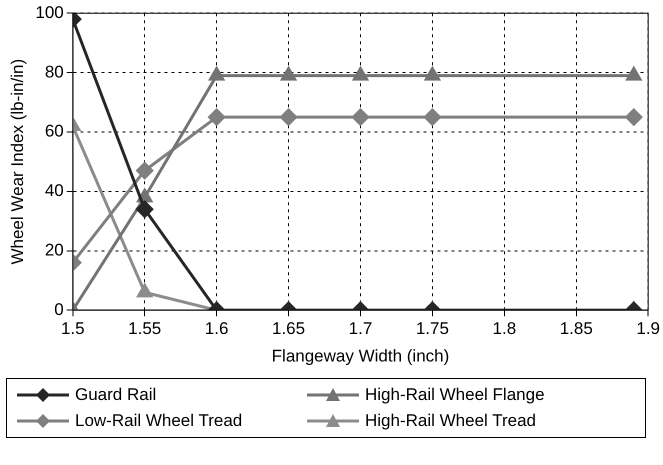 Image resolution: width=663 pixels, height=465 pixels. I want to click on y-tick-label: 0, so click(59, 309).